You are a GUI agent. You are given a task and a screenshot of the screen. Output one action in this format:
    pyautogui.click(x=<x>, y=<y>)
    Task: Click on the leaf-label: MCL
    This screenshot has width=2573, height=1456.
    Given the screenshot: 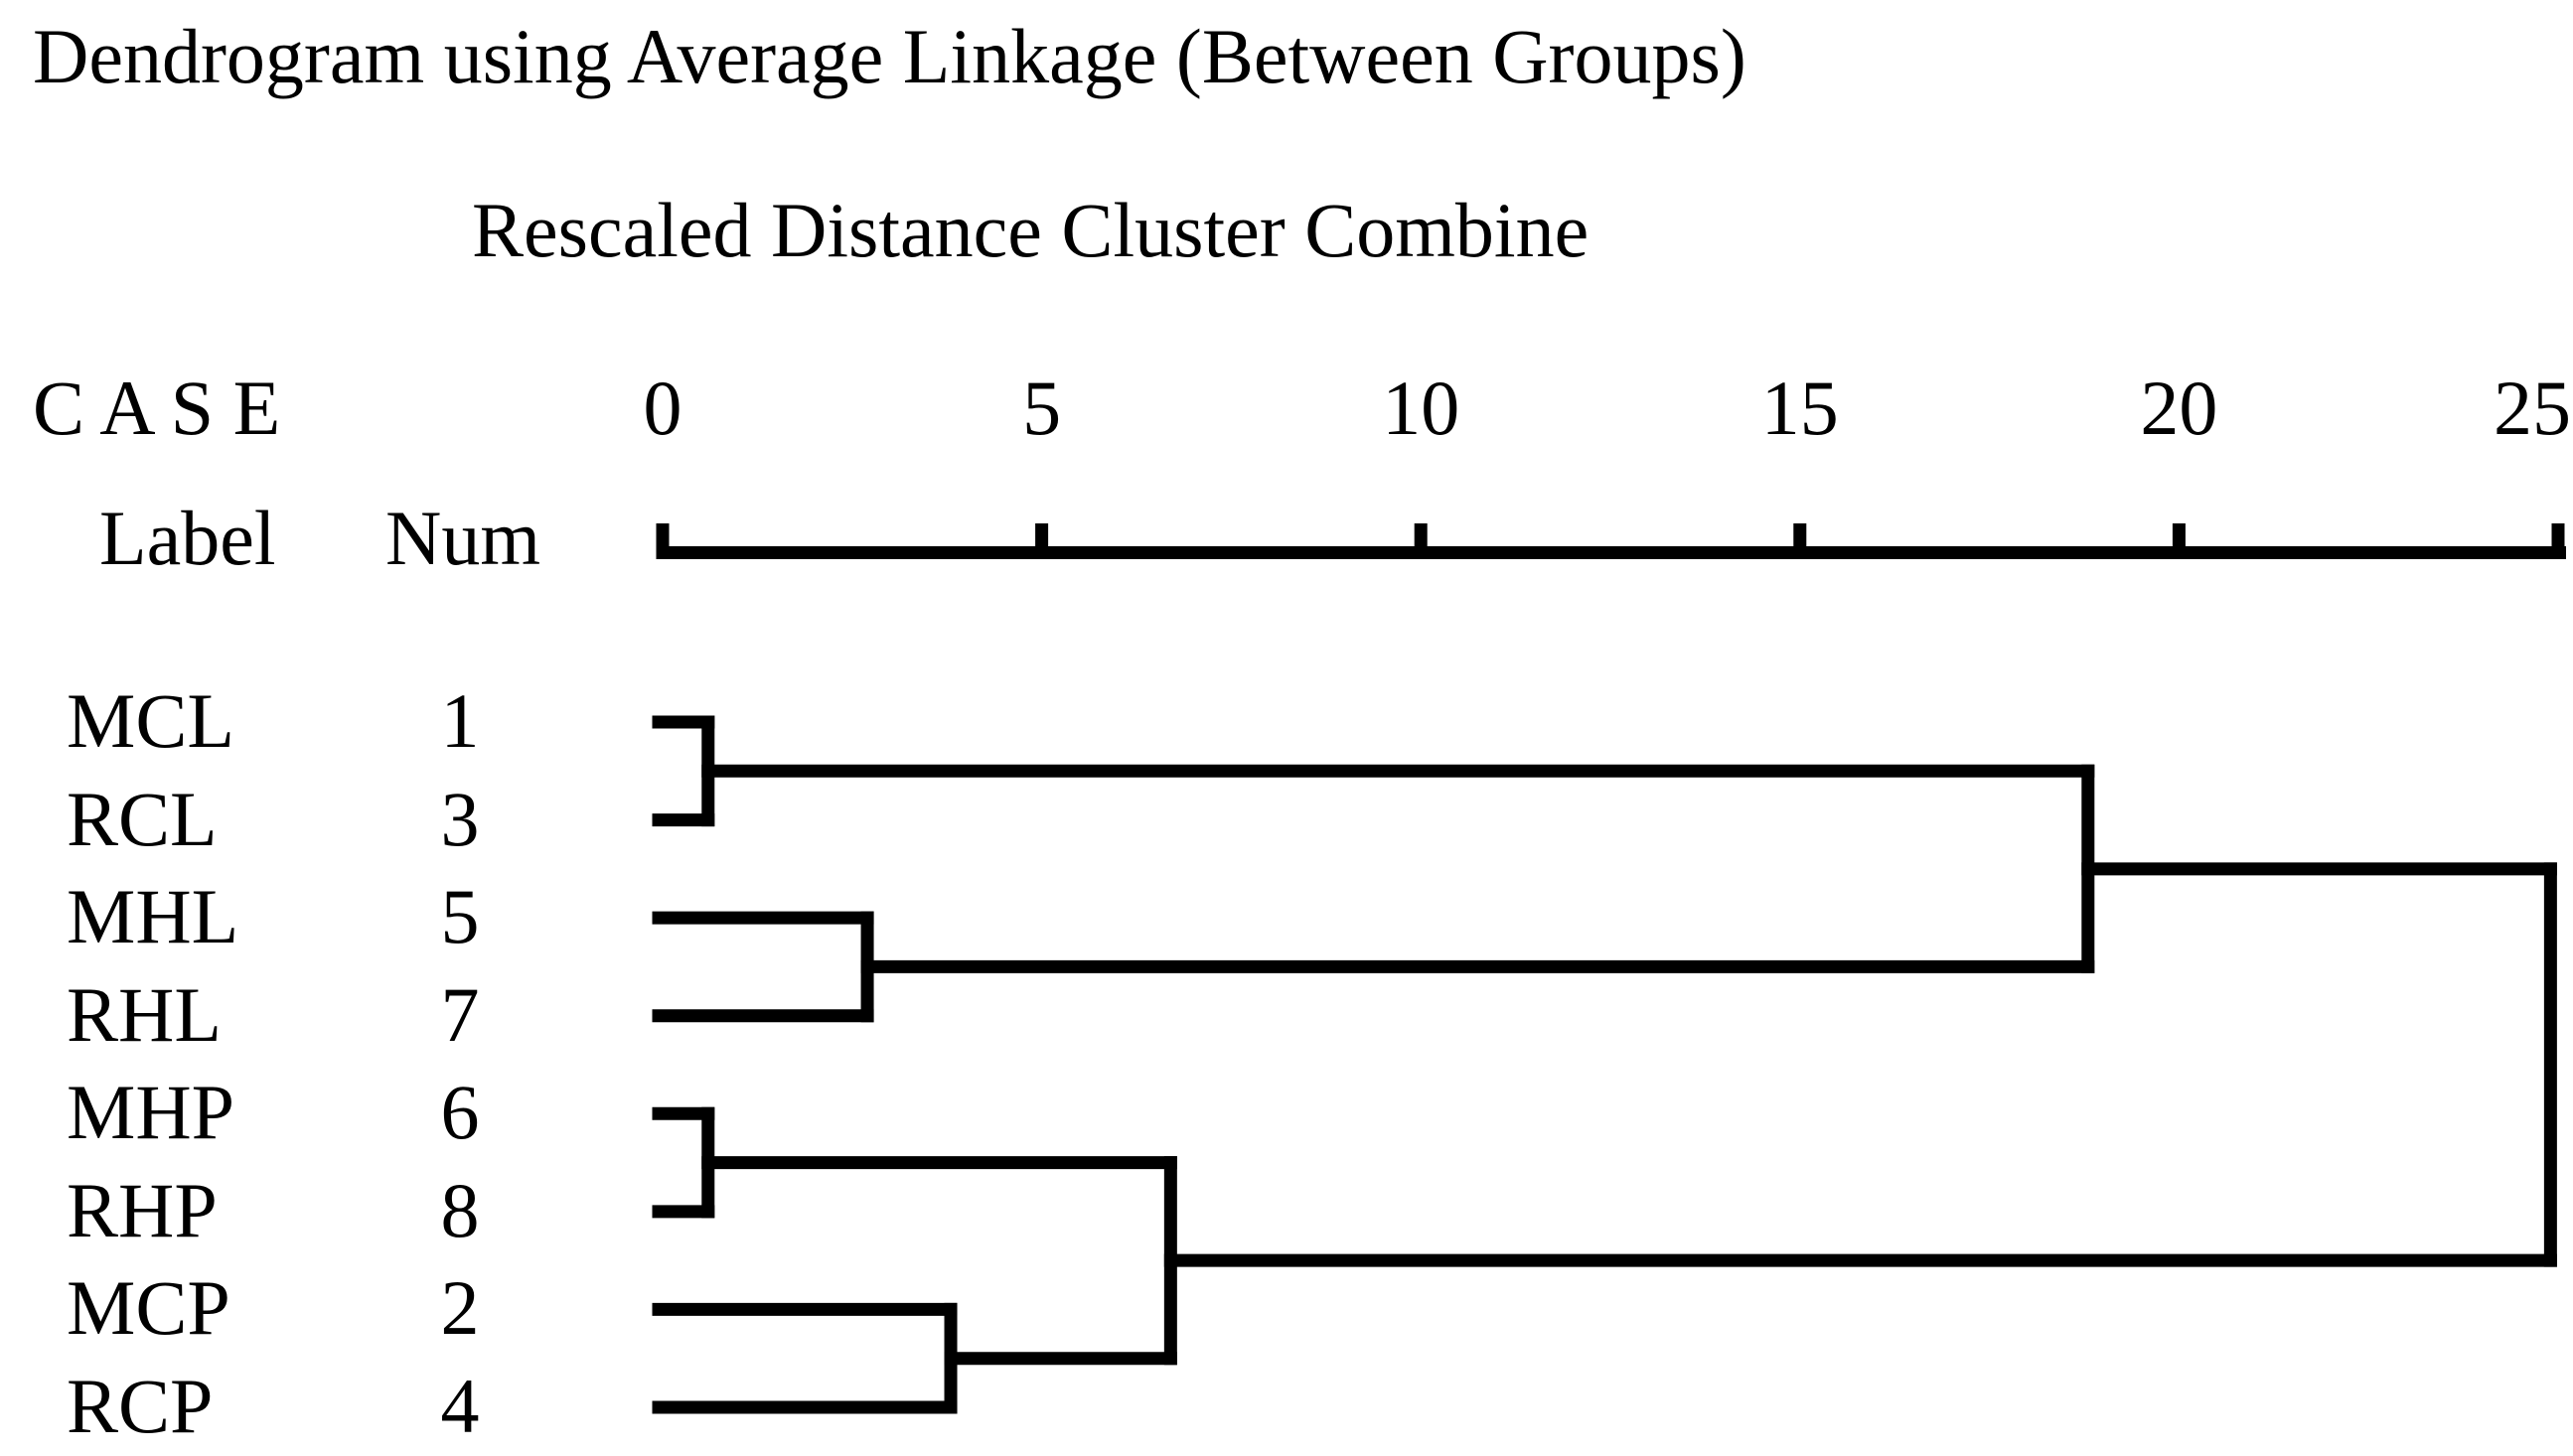 What is the action you would take?
    pyautogui.click(x=151, y=720)
    